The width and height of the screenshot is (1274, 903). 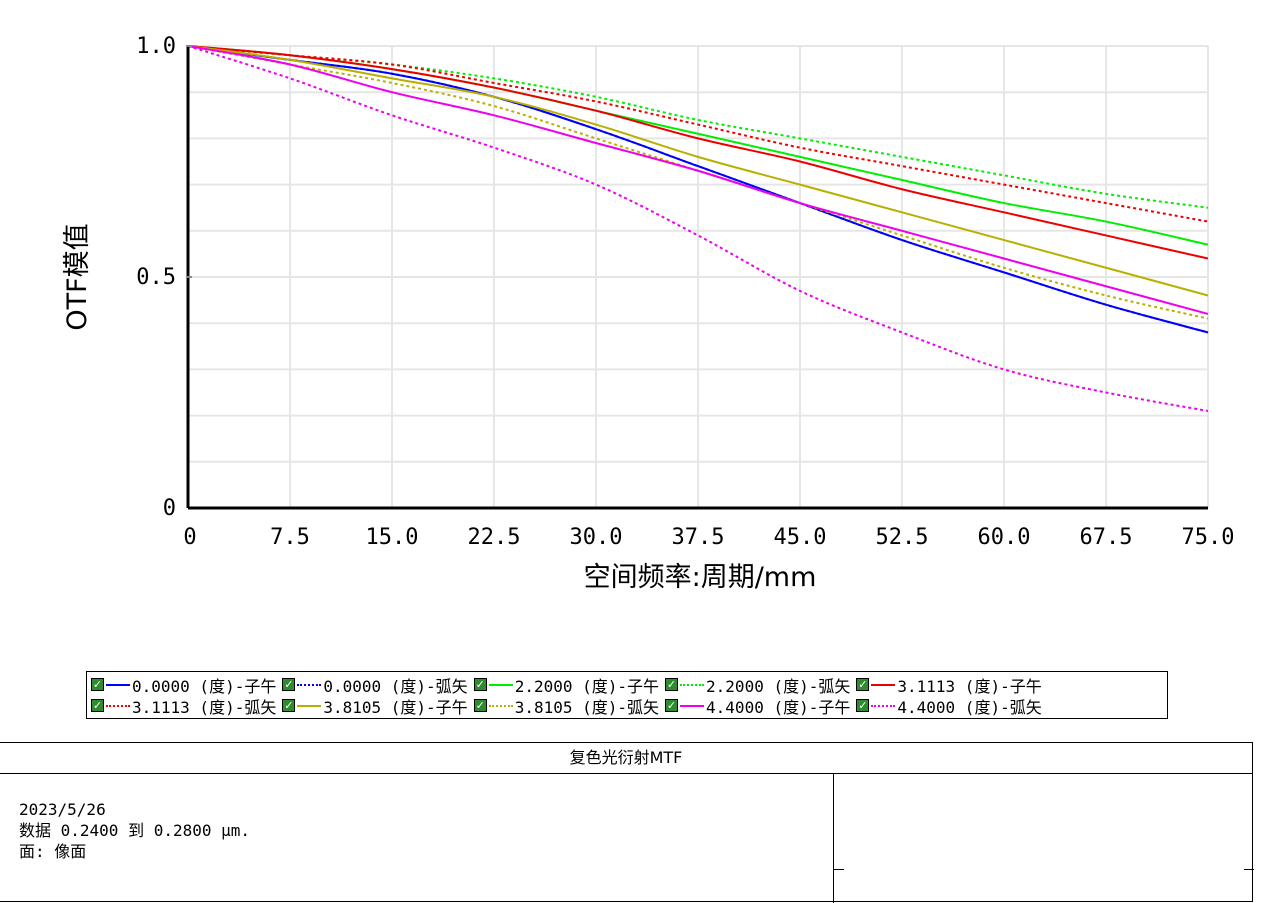 I want to click on legend-item: ✓ 2.2000 (度)-子午, so click(x=566, y=685).